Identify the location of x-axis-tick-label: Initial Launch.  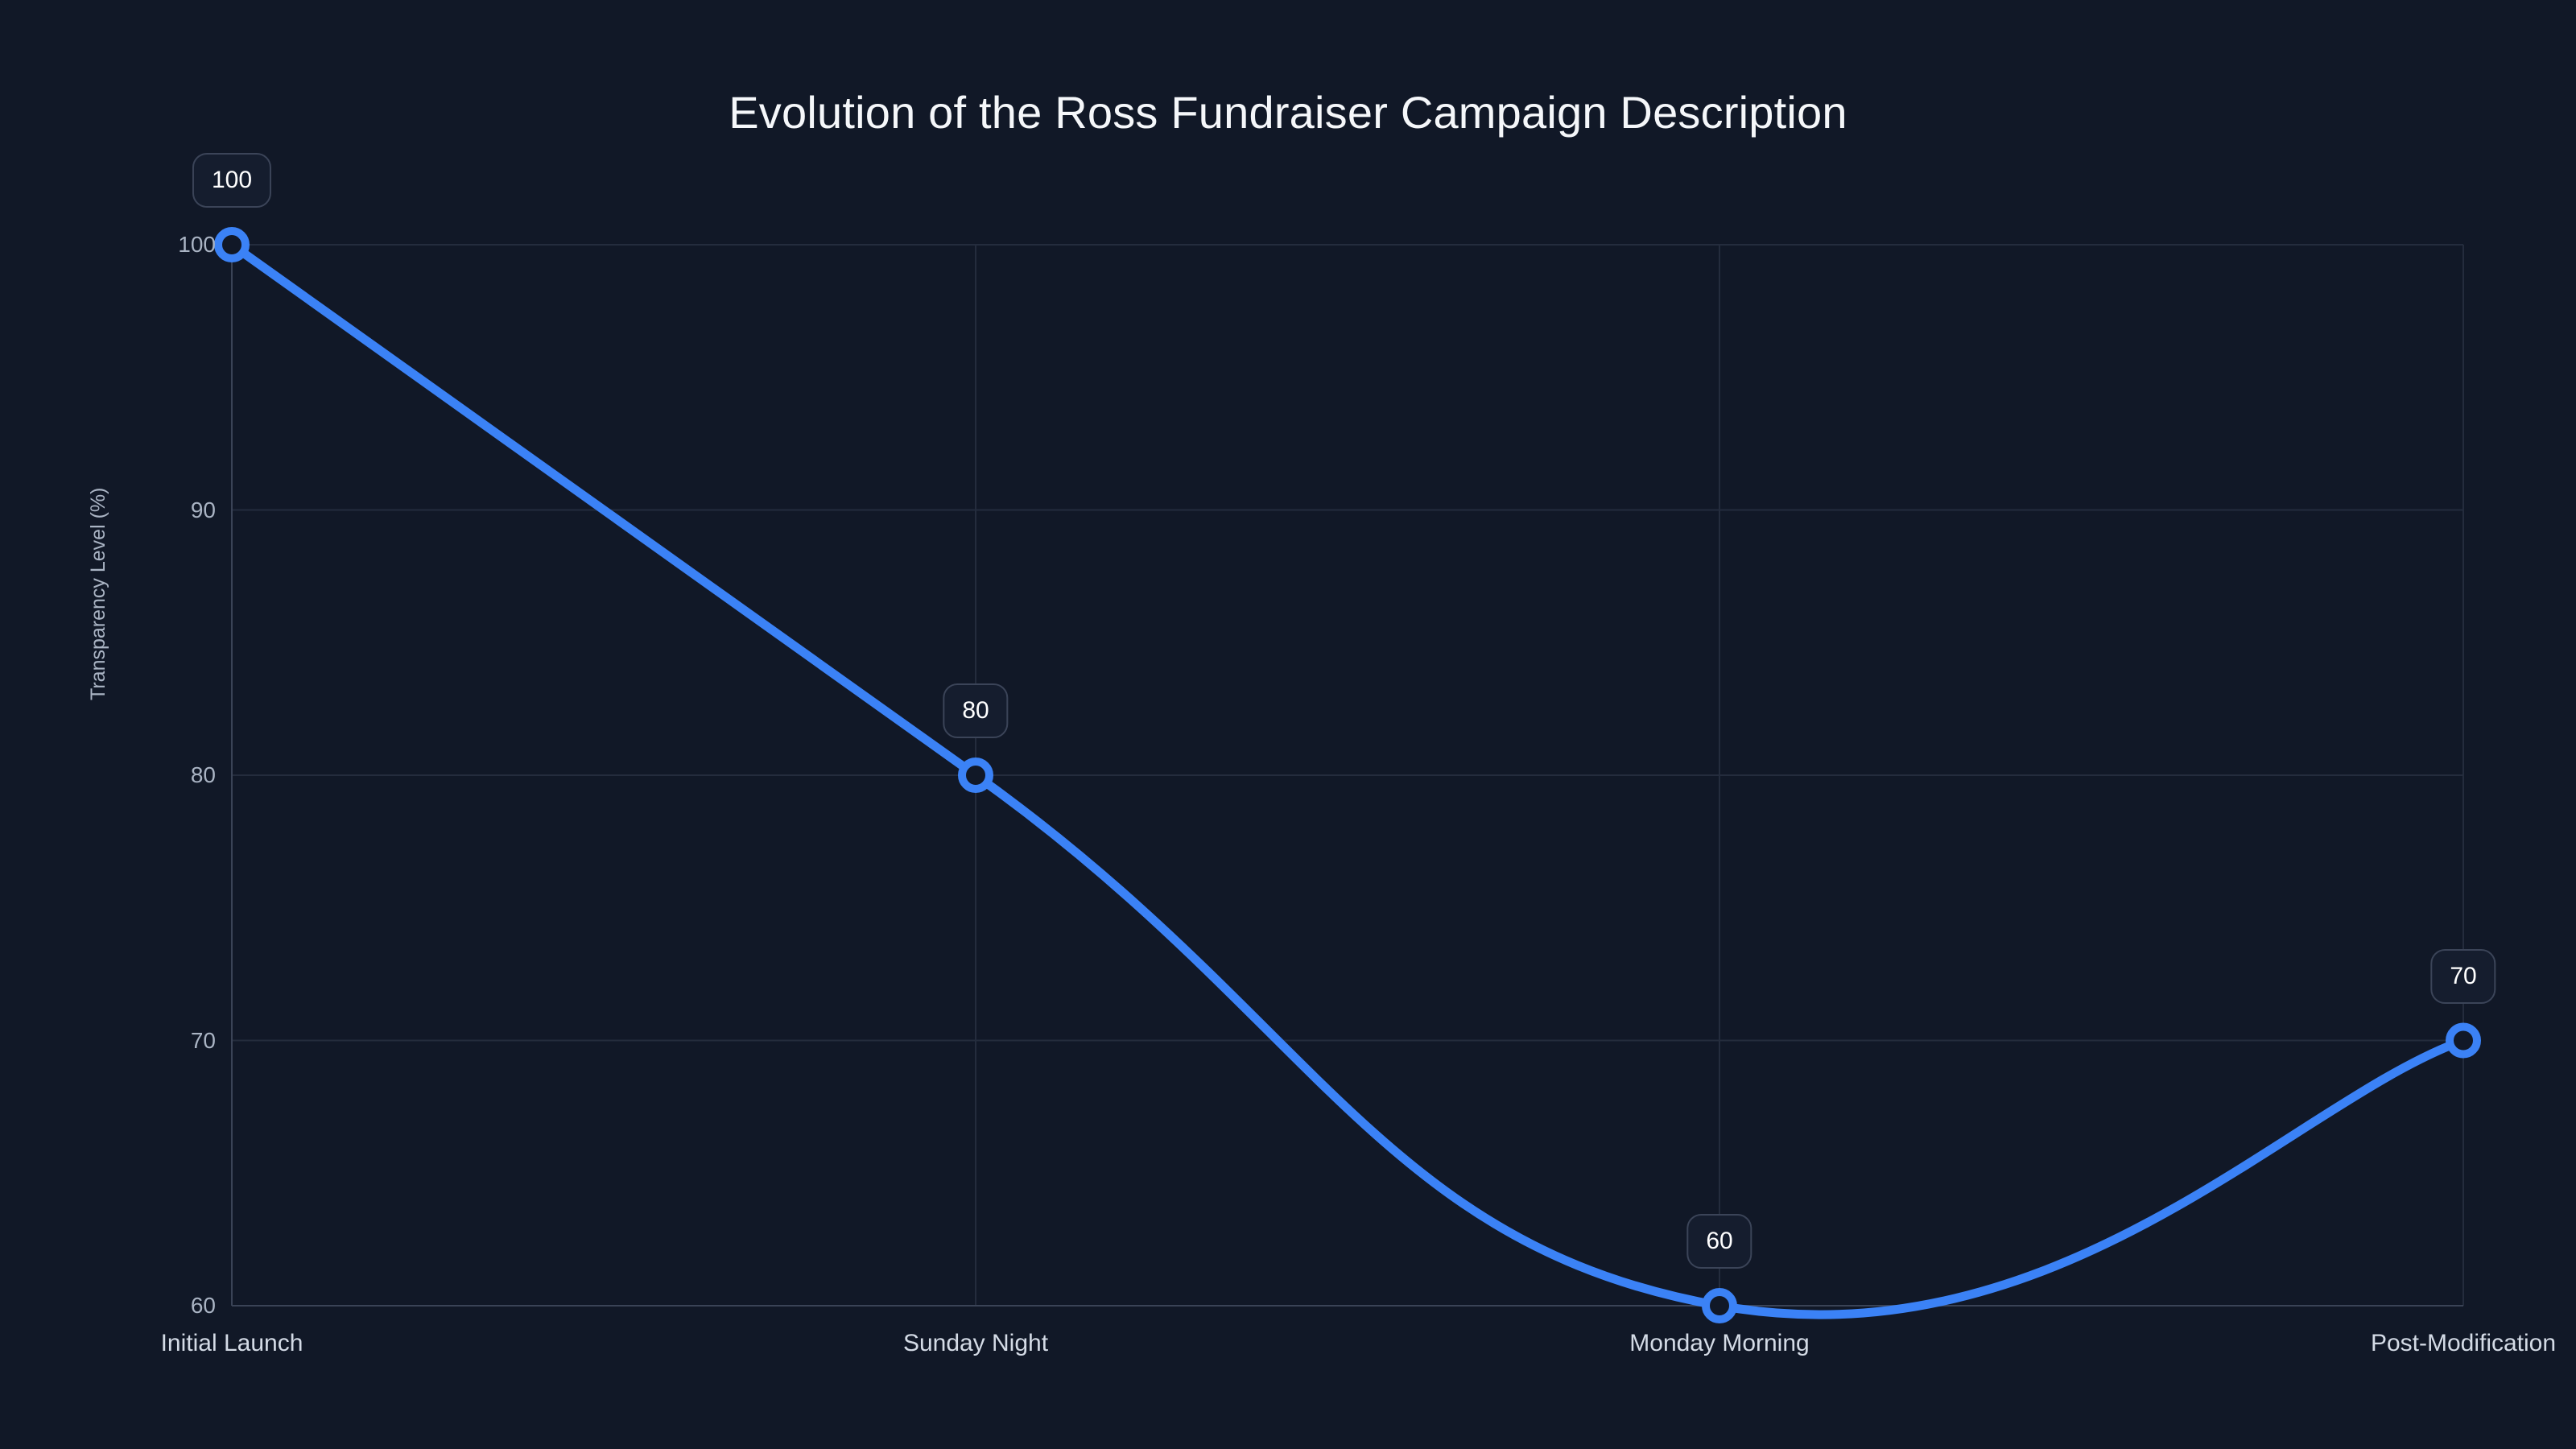
(231, 1343).